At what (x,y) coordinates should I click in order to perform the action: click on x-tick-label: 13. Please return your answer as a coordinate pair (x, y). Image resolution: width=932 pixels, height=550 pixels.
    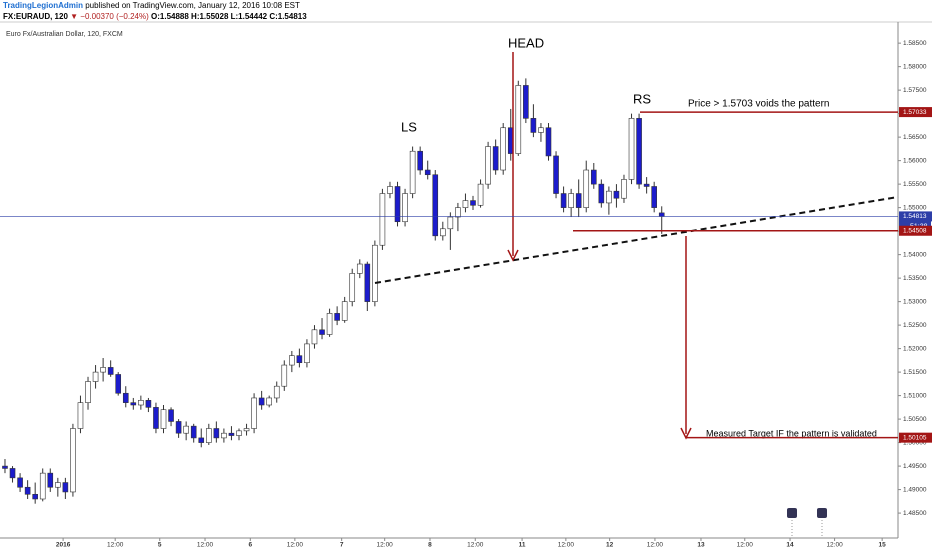
    Looking at the image, I should click on (701, 545).